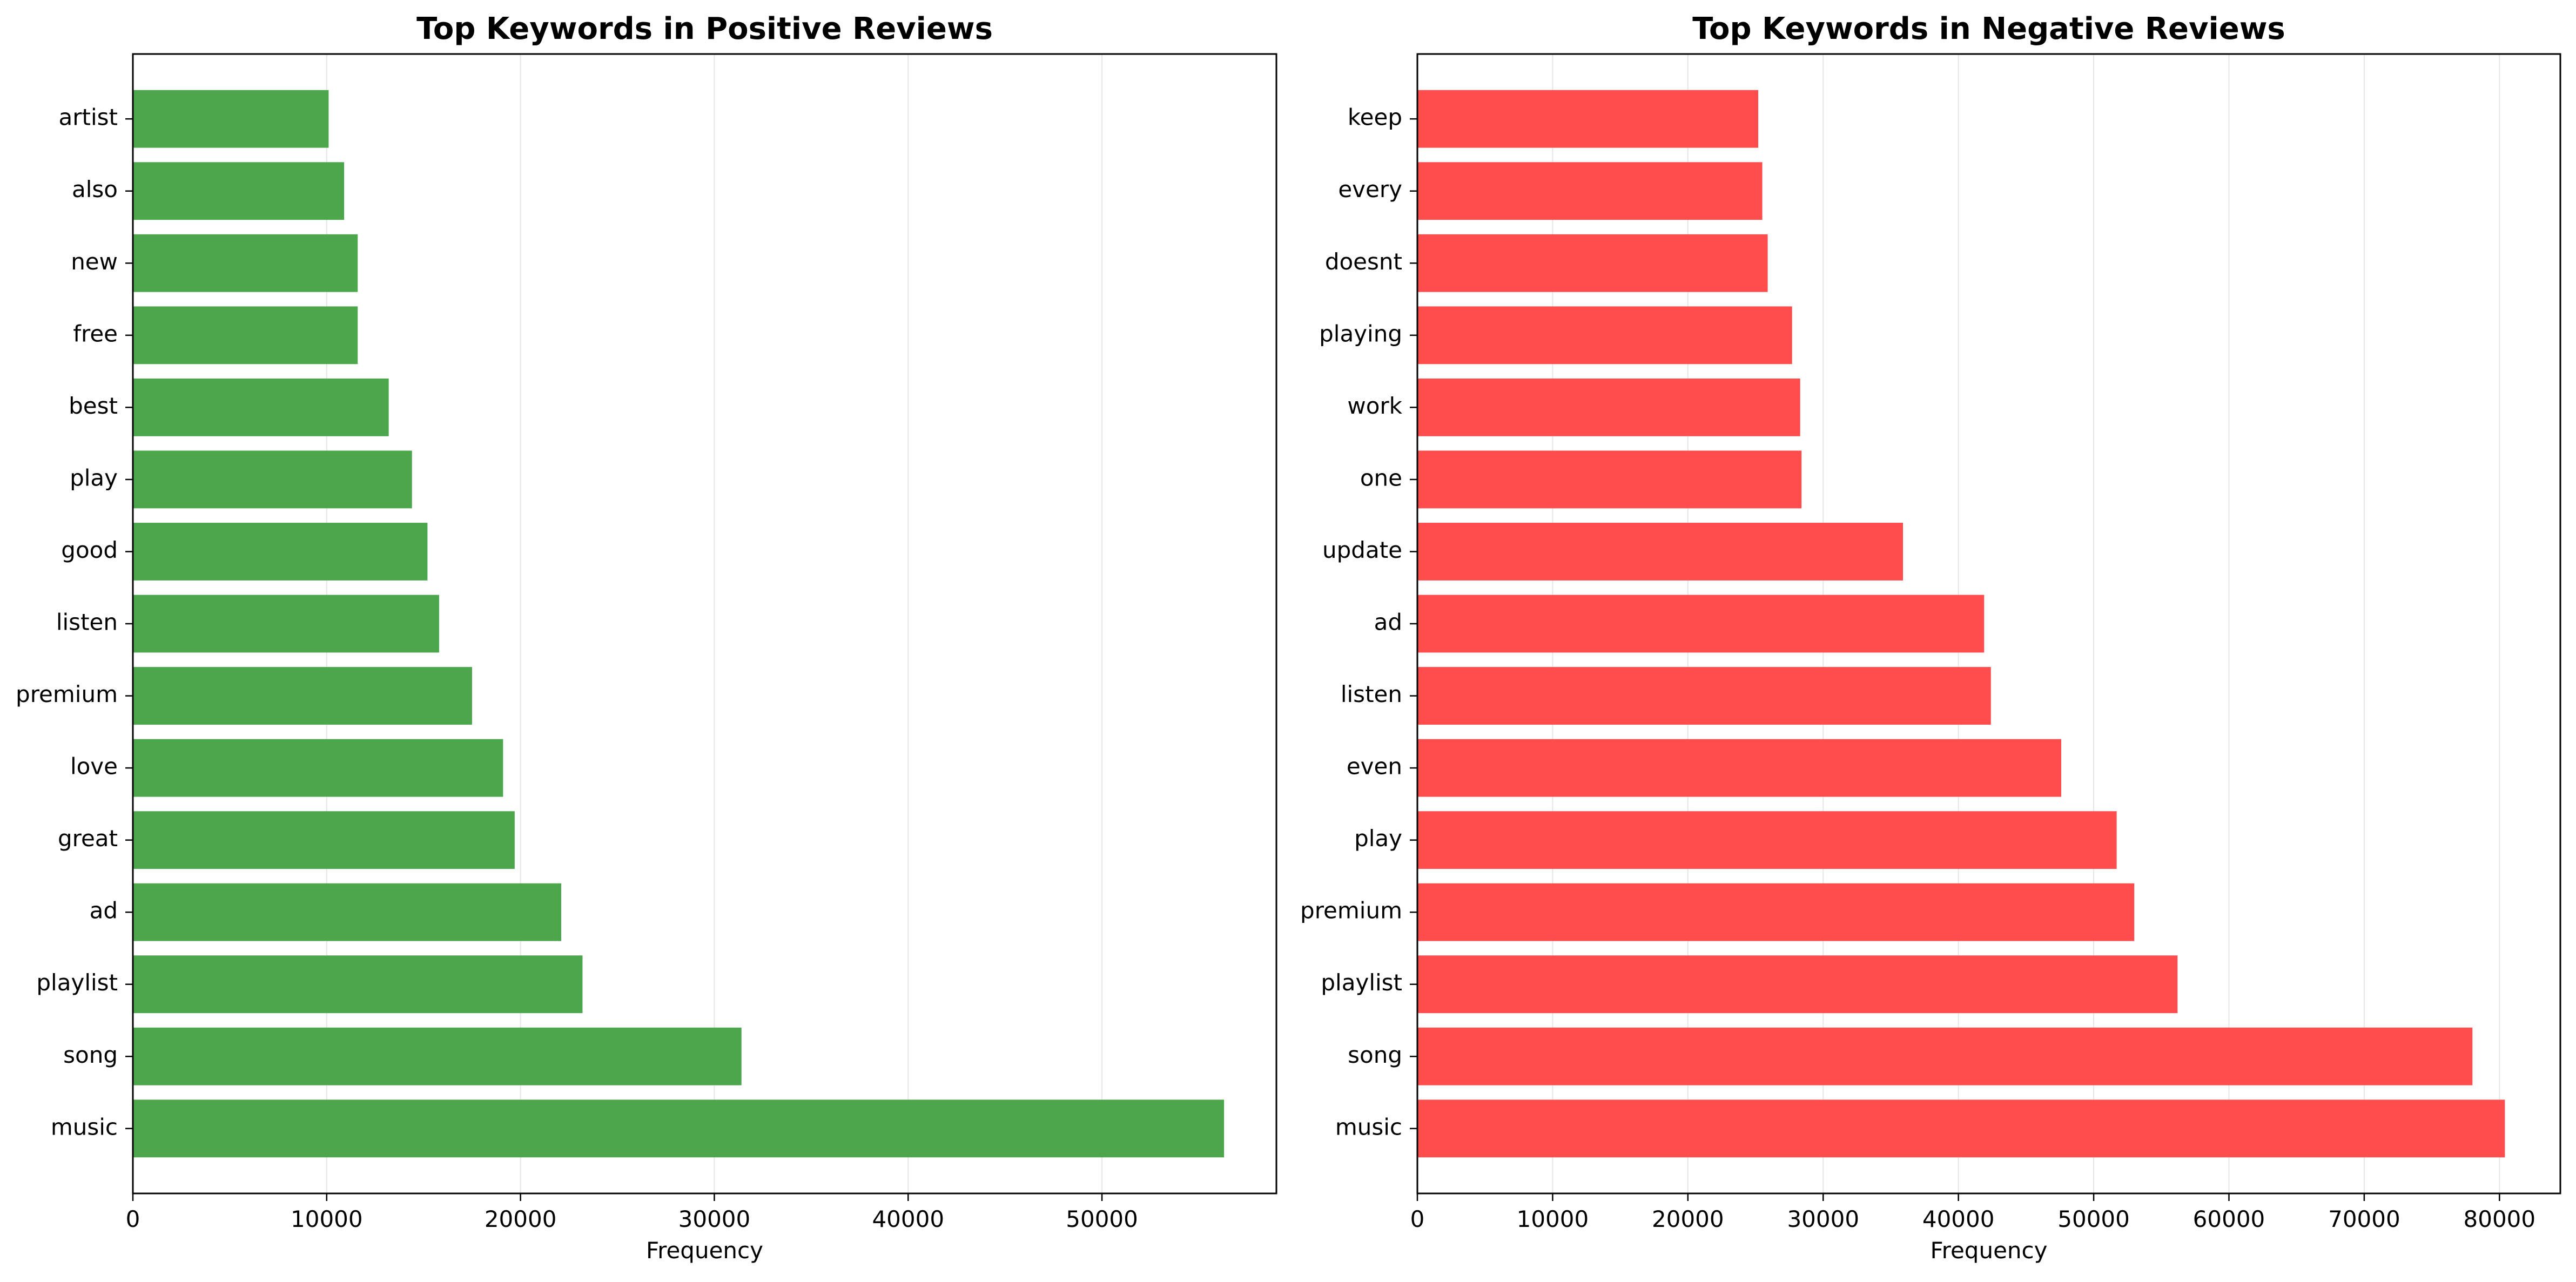 The width and height of the screenshot is (2576, 1282). What do you see at coordinates (93, 406) in the screenshot?
I see `category-label: best` at bounding box center [93, 406].